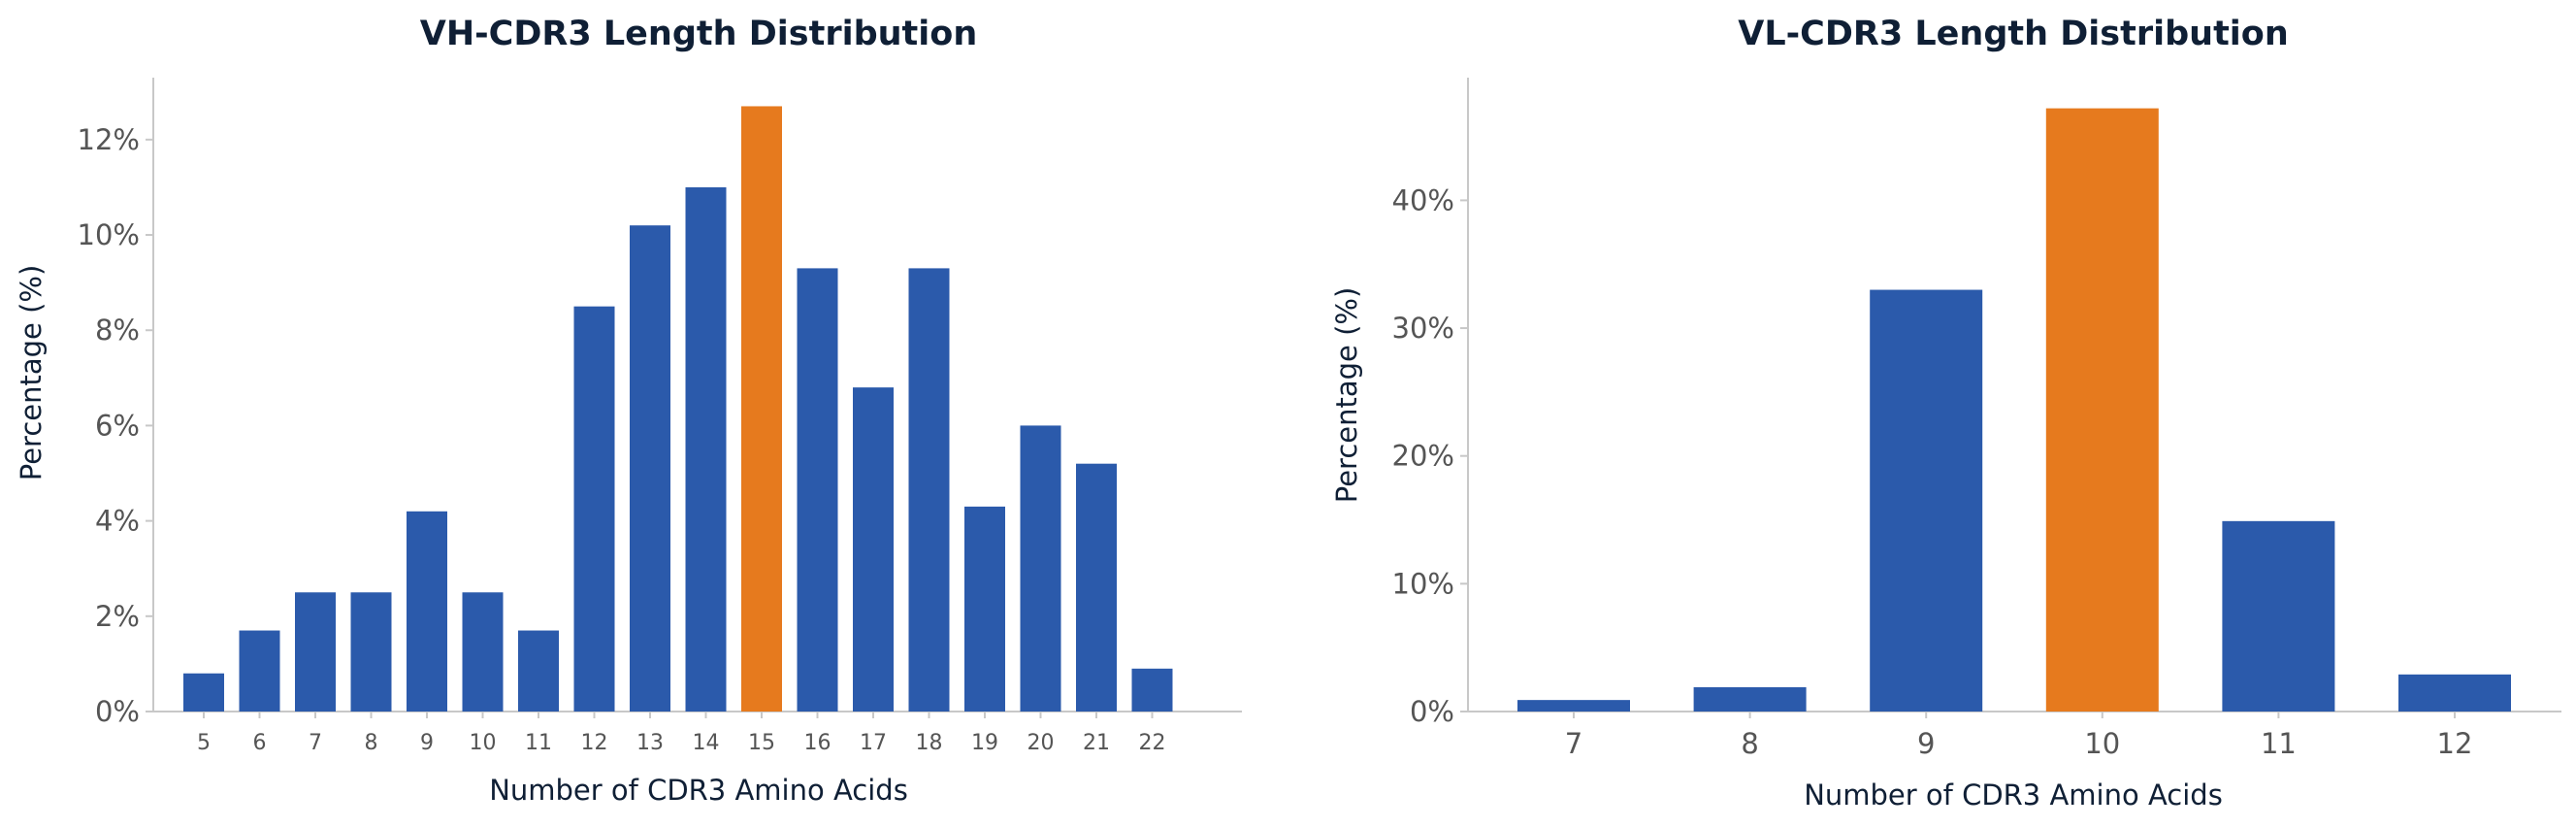 The width and height of the screenshot is (2576, 828). I want to click on vh-x-tick-label: 11, so click(538, 743).